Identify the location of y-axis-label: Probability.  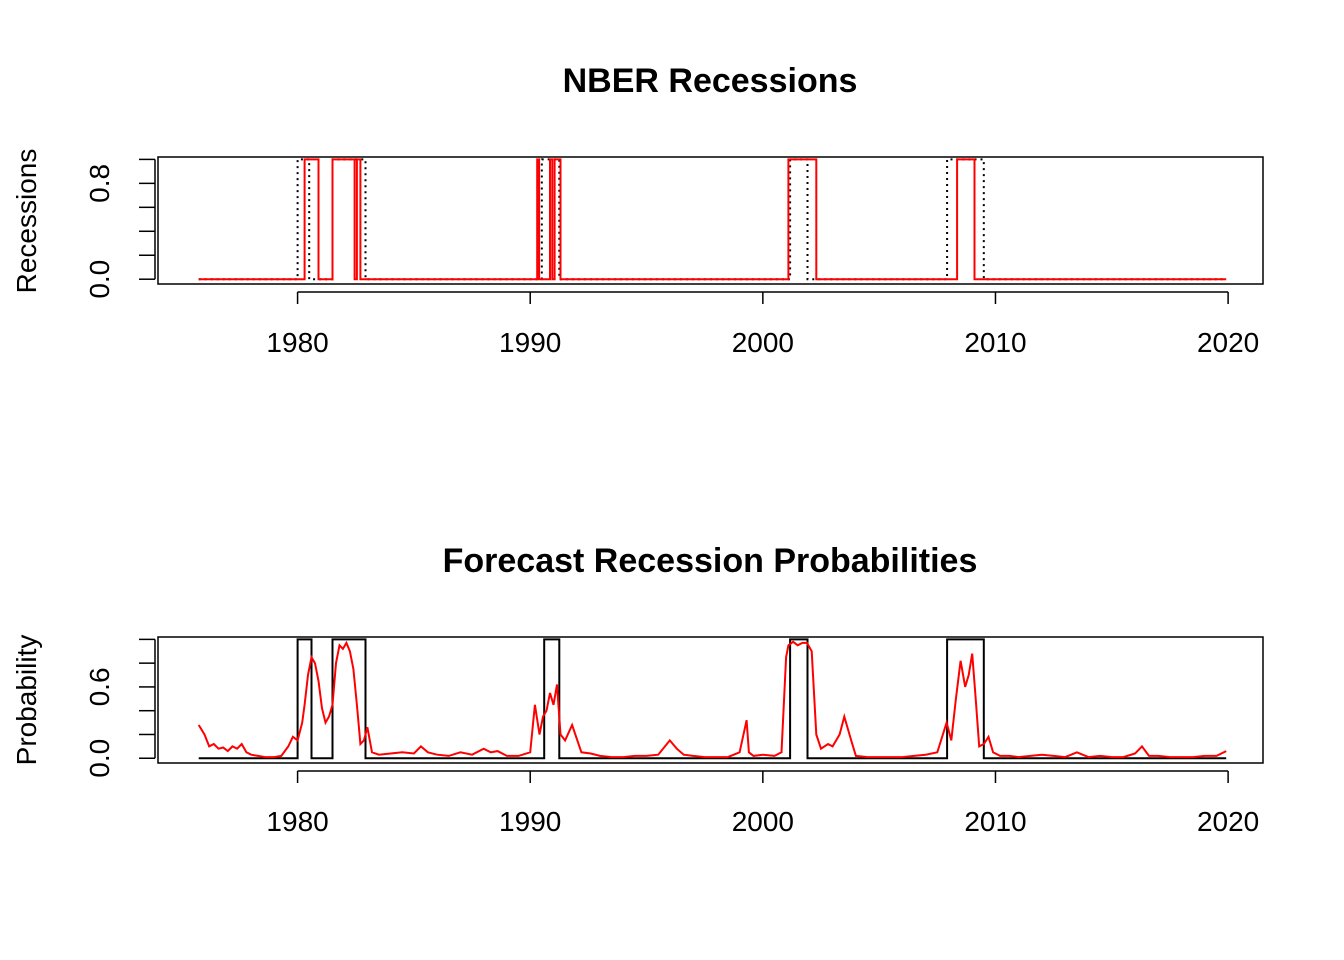
(26, 700).